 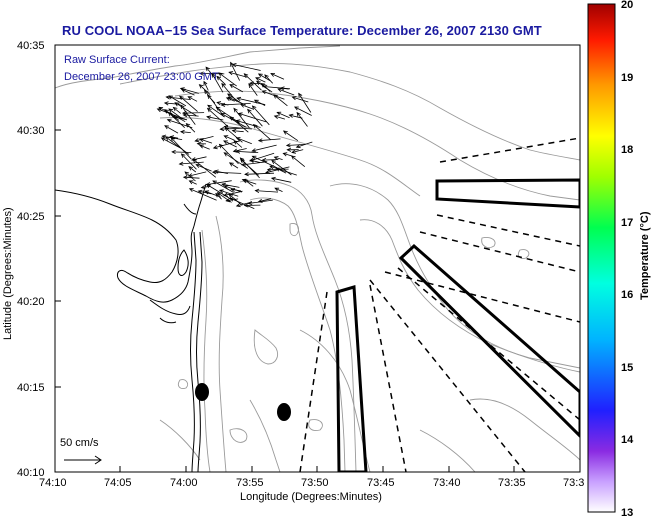 I want to click on scale-arrow, so click(x=83, y=460).